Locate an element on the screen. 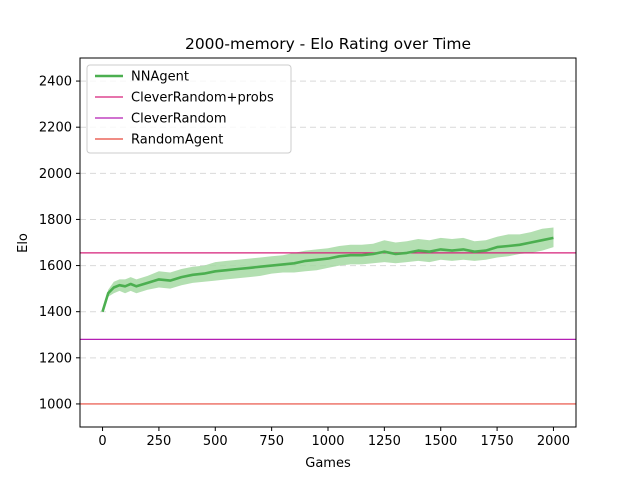  legend-label: RandomAgent is located at coordinates (177, 140).